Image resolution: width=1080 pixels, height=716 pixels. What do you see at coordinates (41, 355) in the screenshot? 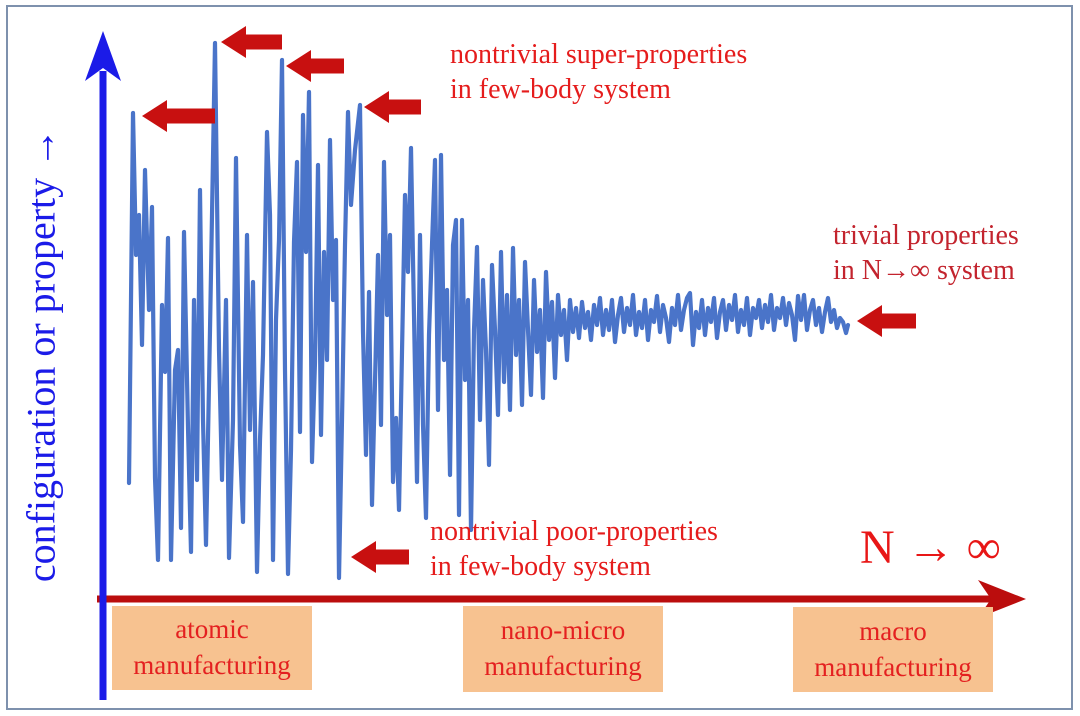
I see `y-axis-label: configuration or property →` at bounding box center [41, 355].